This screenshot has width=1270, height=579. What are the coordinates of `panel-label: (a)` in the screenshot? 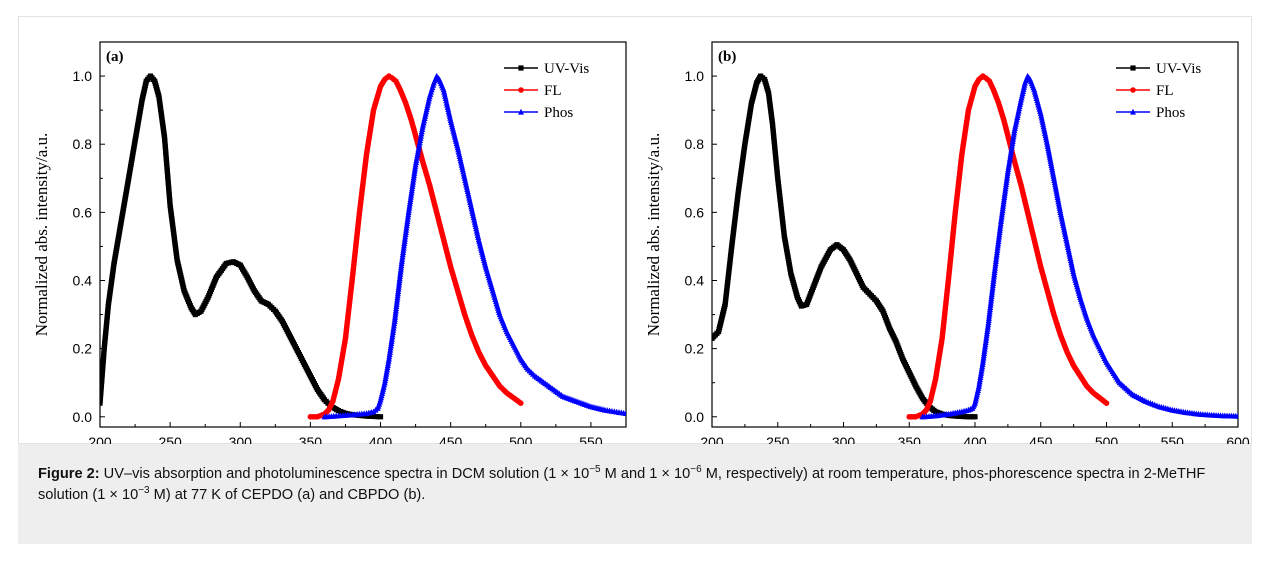 It's located at (115, 57).